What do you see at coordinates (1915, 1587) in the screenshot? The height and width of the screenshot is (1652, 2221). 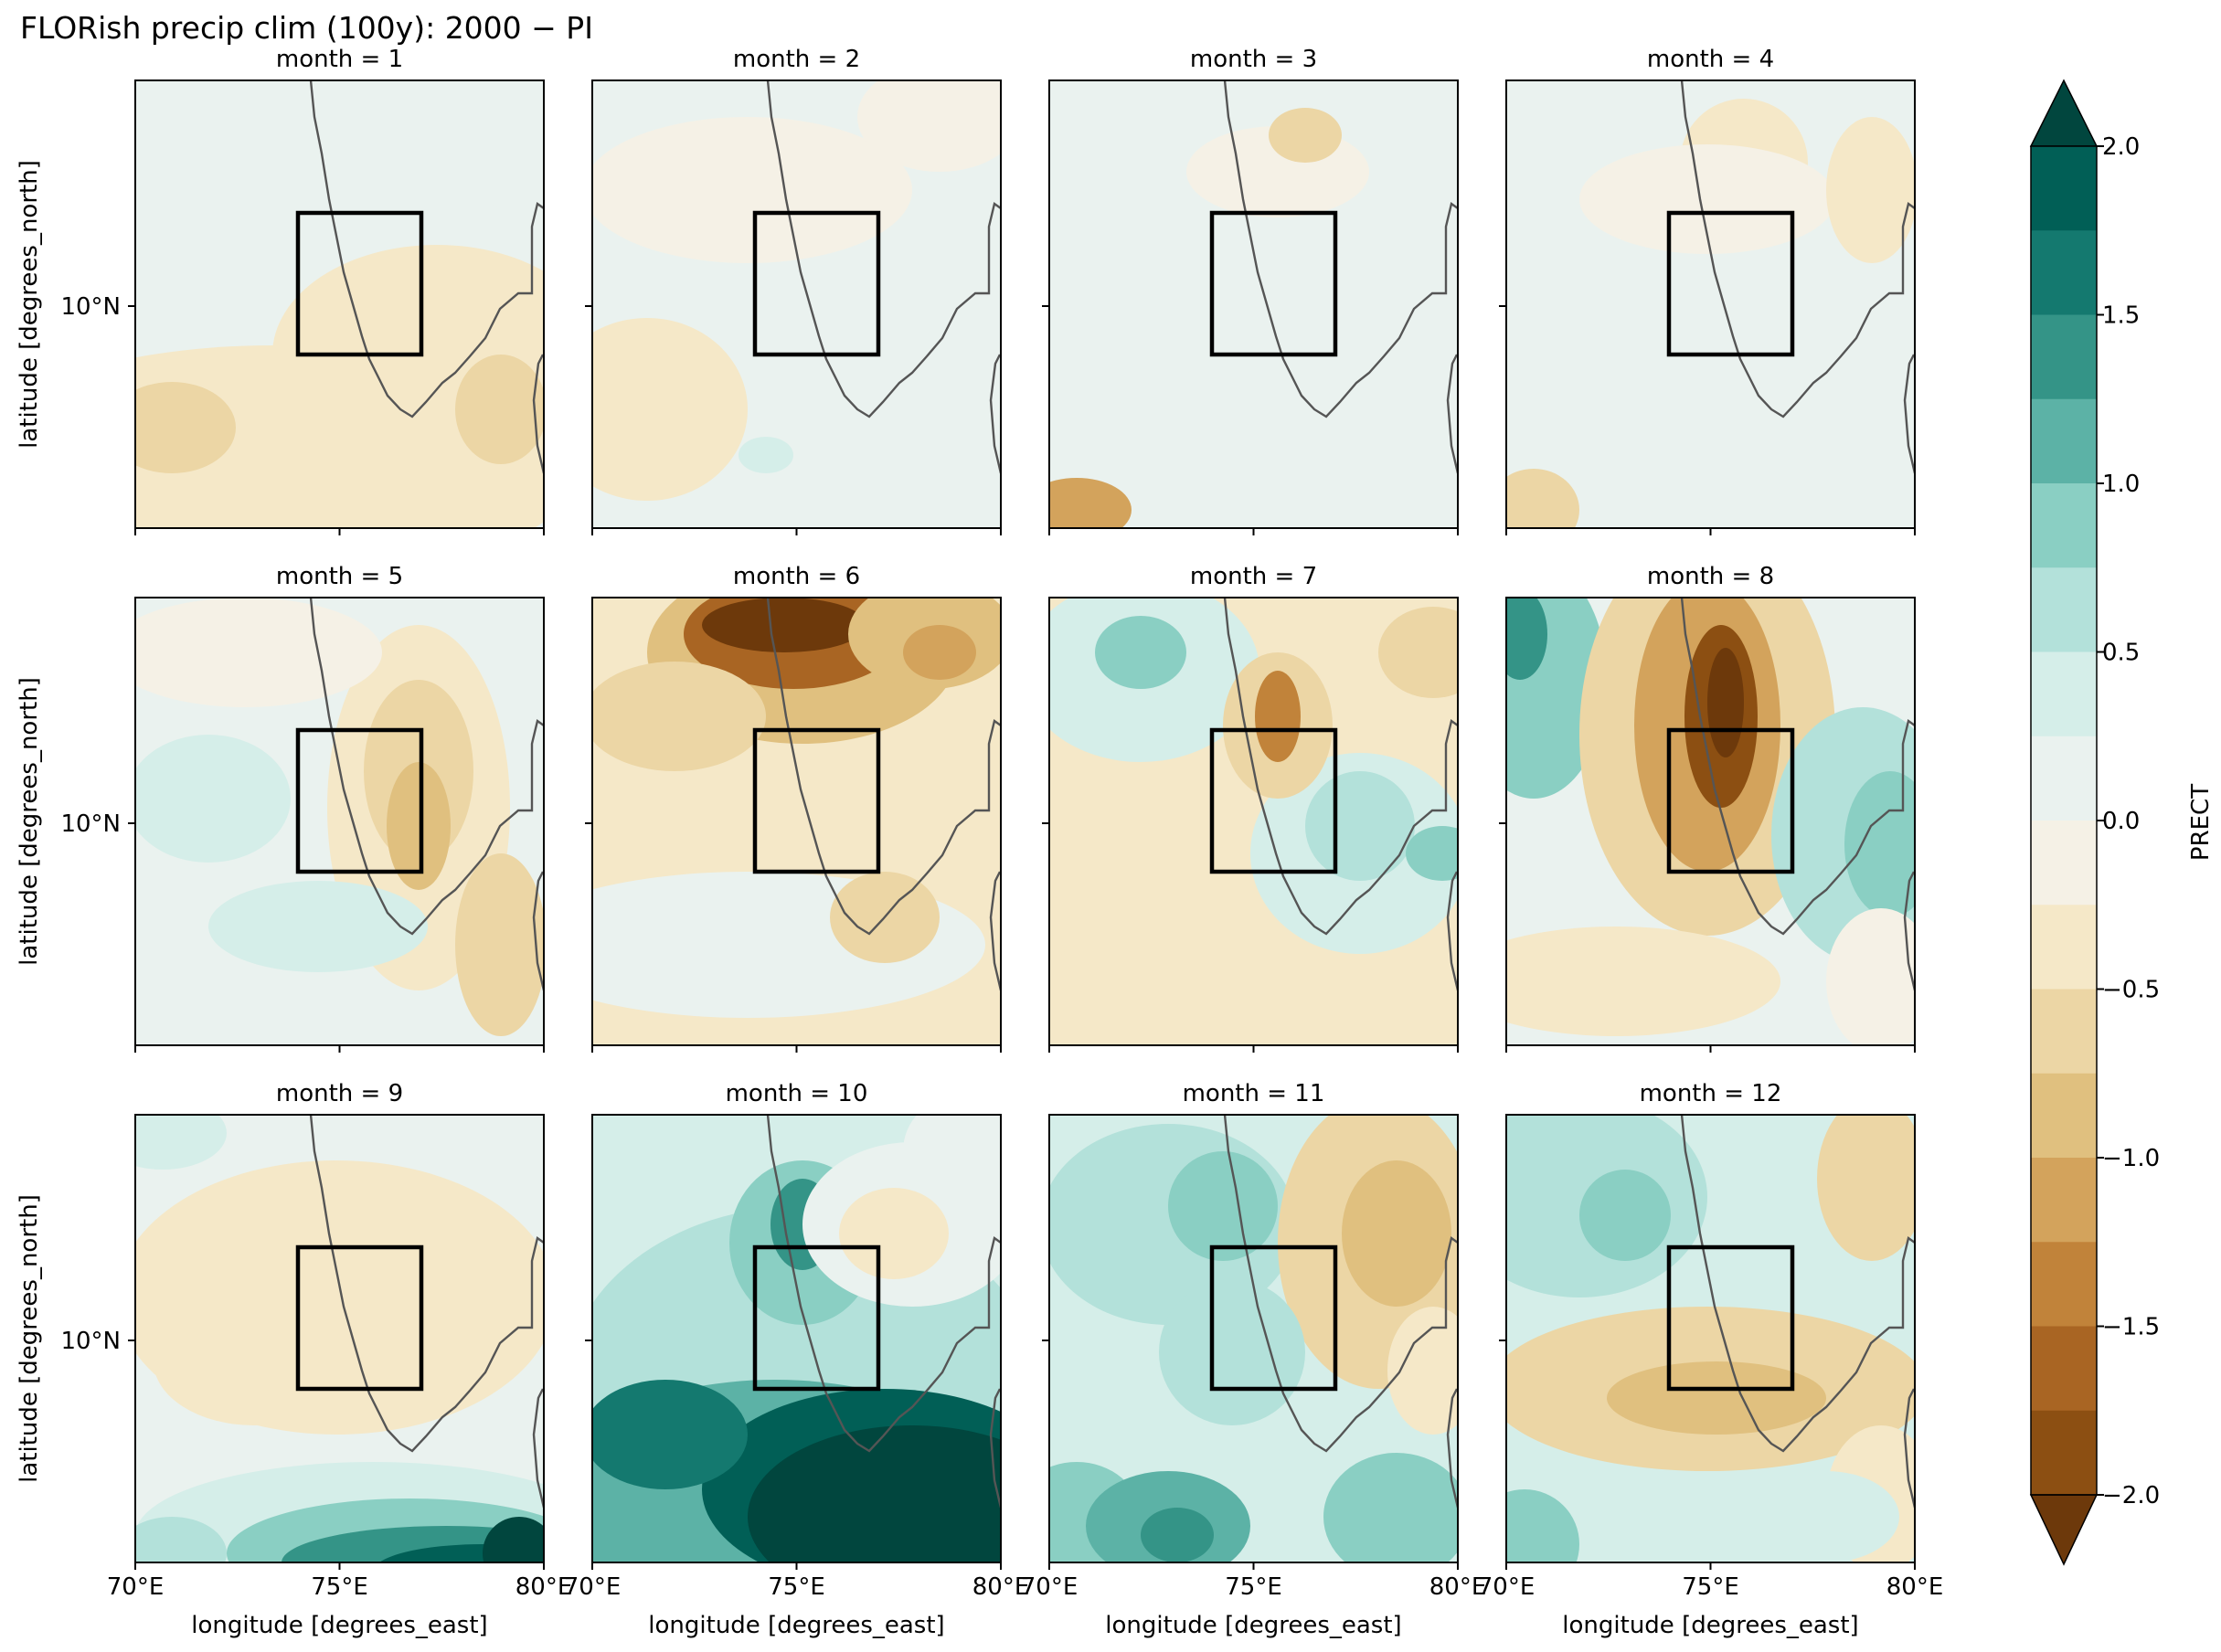 I see `lon-tick-label: 80°E` at bounding box center [1915, 1587].